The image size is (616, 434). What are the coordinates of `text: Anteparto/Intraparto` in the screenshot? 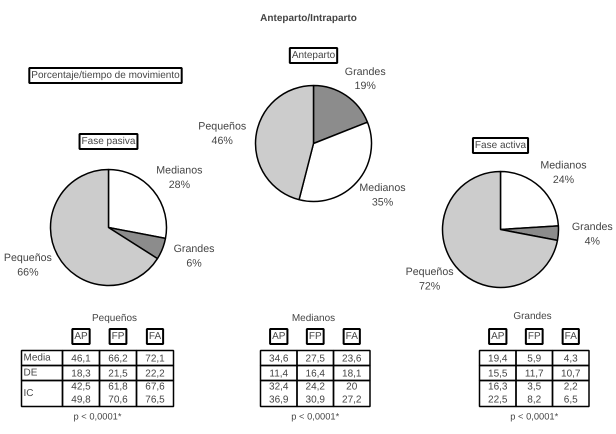 It's located at (308, 18).